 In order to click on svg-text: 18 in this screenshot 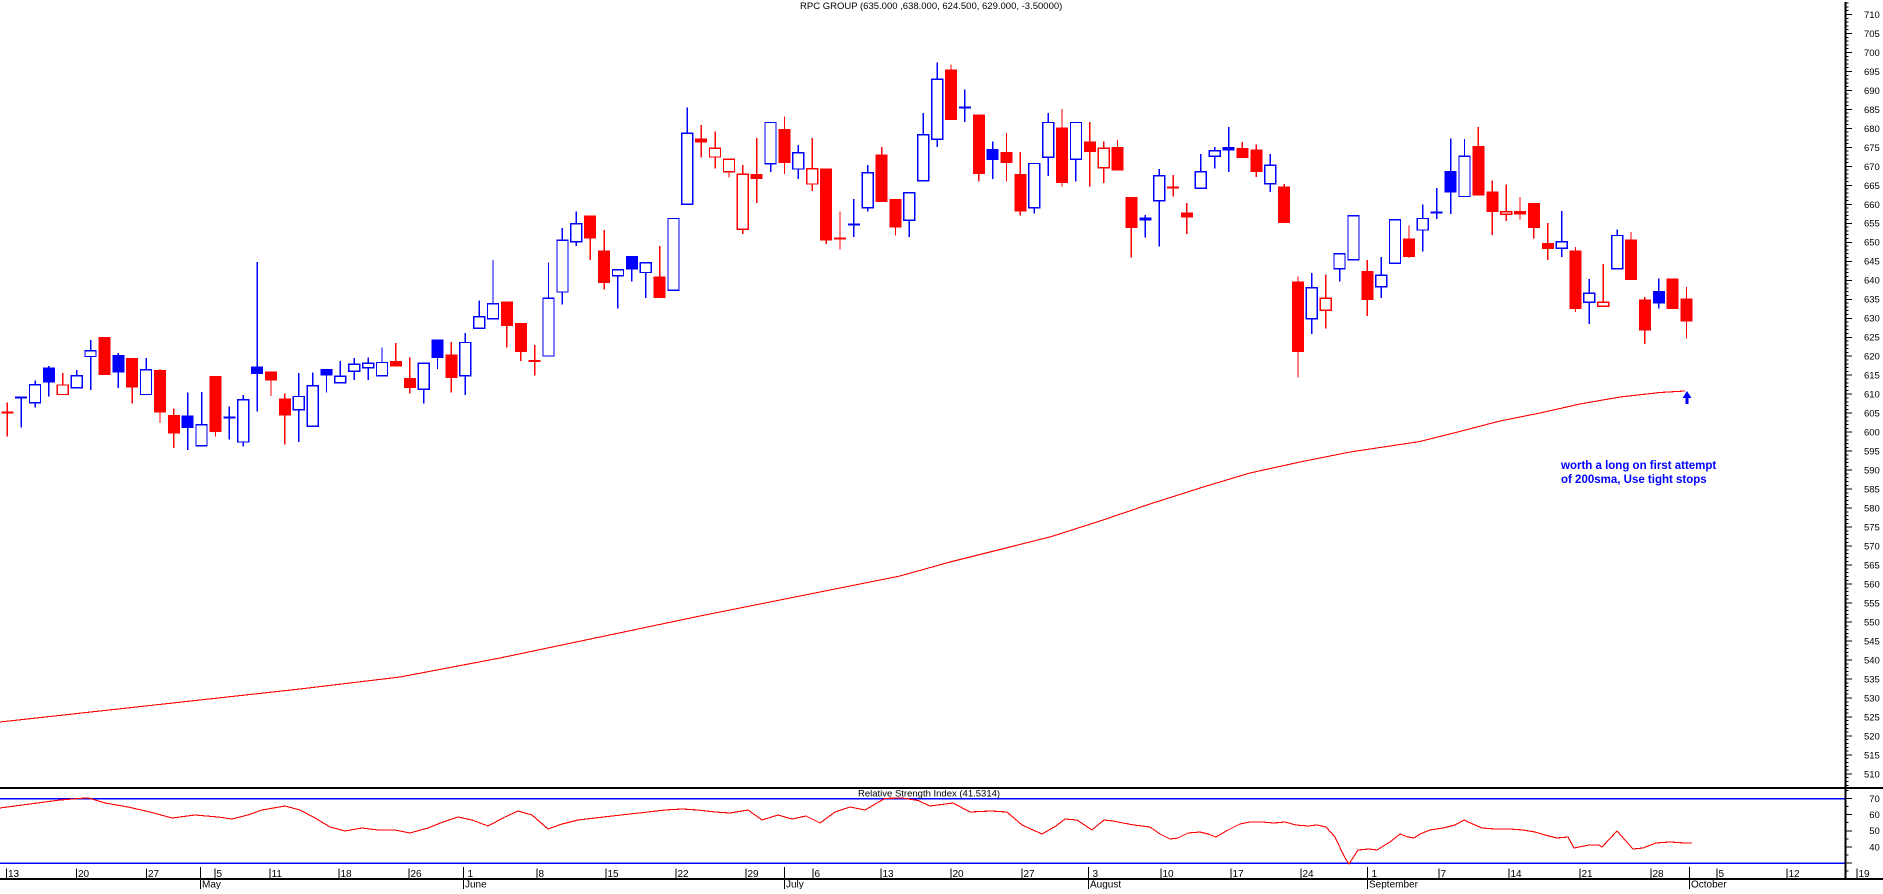, I will do `click(347, 874)`.